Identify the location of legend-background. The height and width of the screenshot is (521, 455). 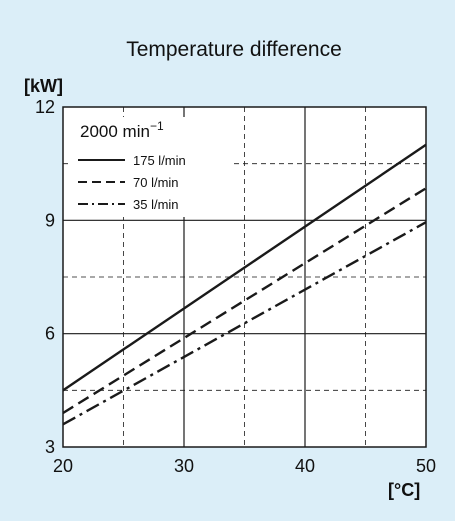
(150, 167).